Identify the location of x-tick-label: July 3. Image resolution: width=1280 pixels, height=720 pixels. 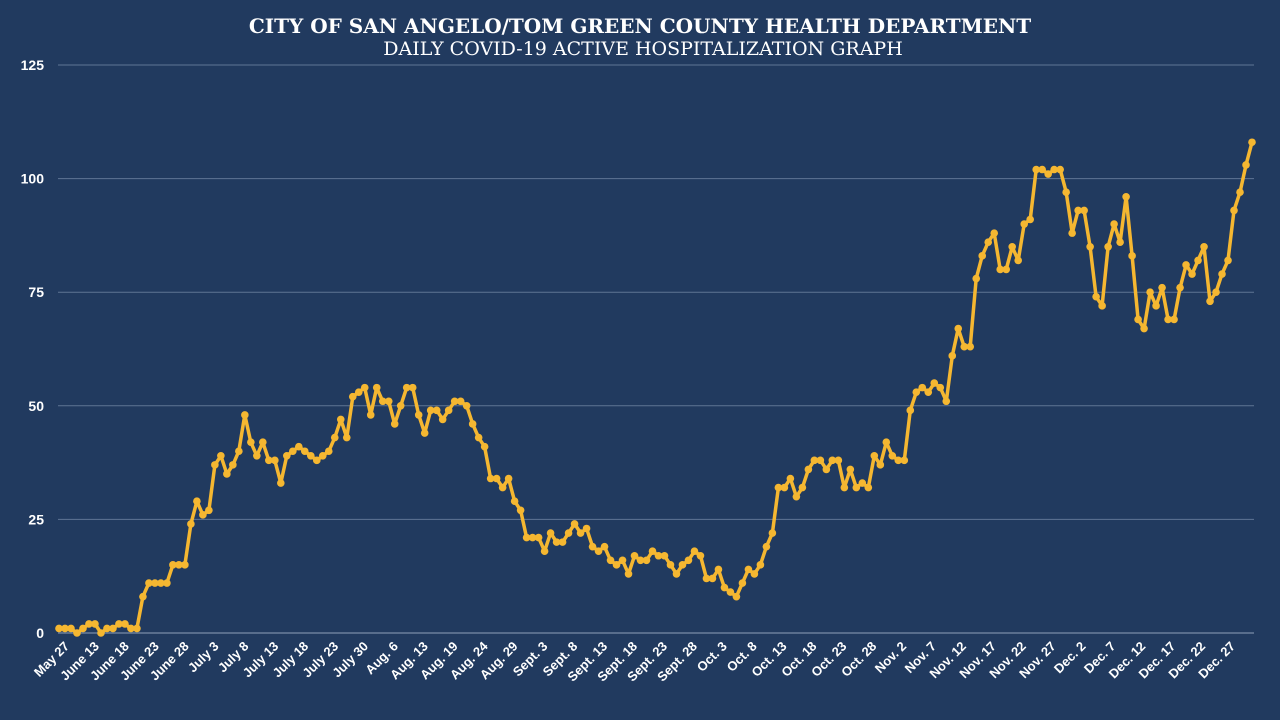
(203, 657).